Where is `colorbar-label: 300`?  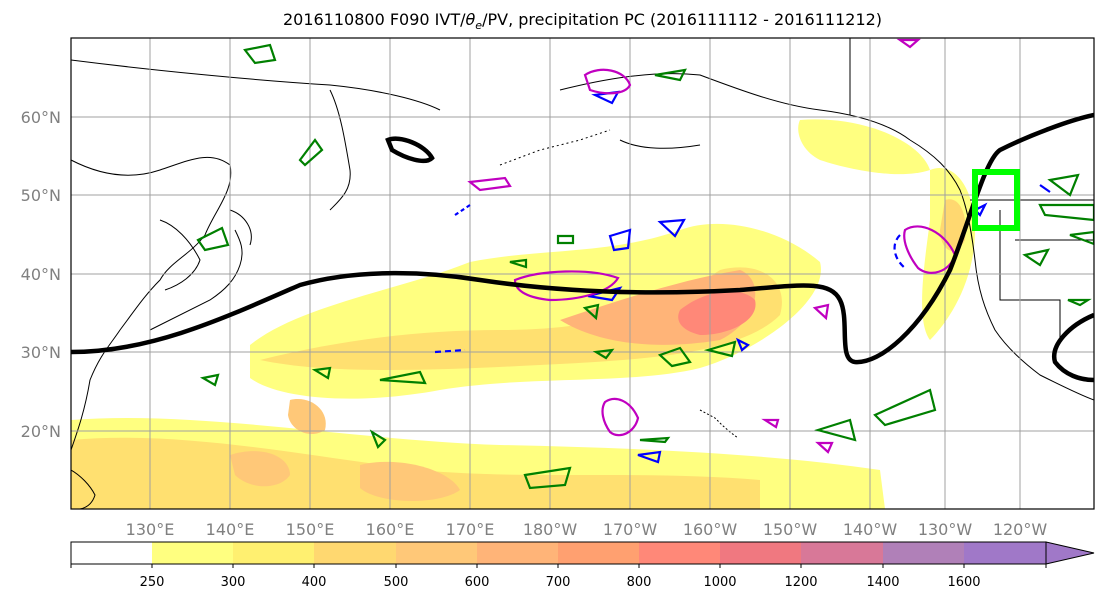 colorbar-label: 300 is located at coordinates (233, 582).